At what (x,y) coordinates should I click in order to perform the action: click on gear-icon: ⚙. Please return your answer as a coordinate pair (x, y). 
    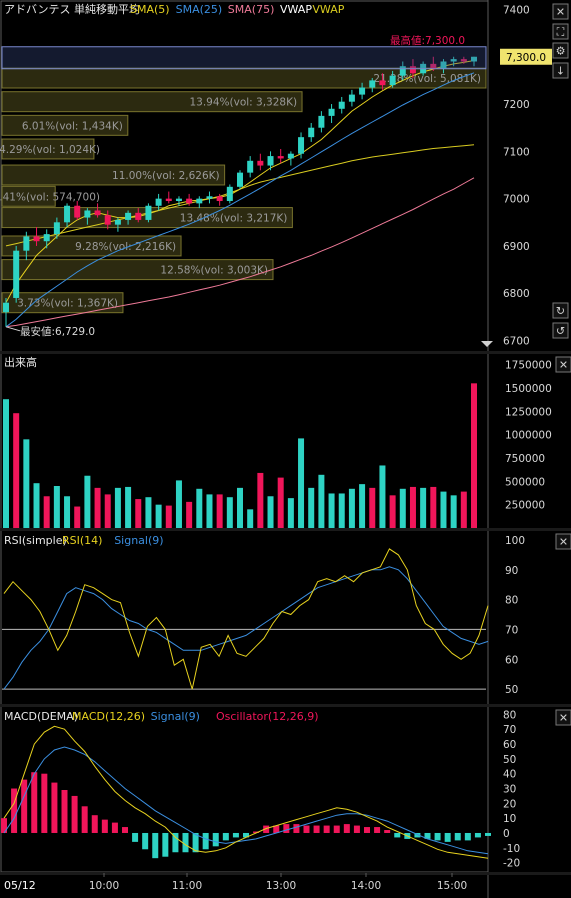
    Looking at the image, I should click on (561, 51).